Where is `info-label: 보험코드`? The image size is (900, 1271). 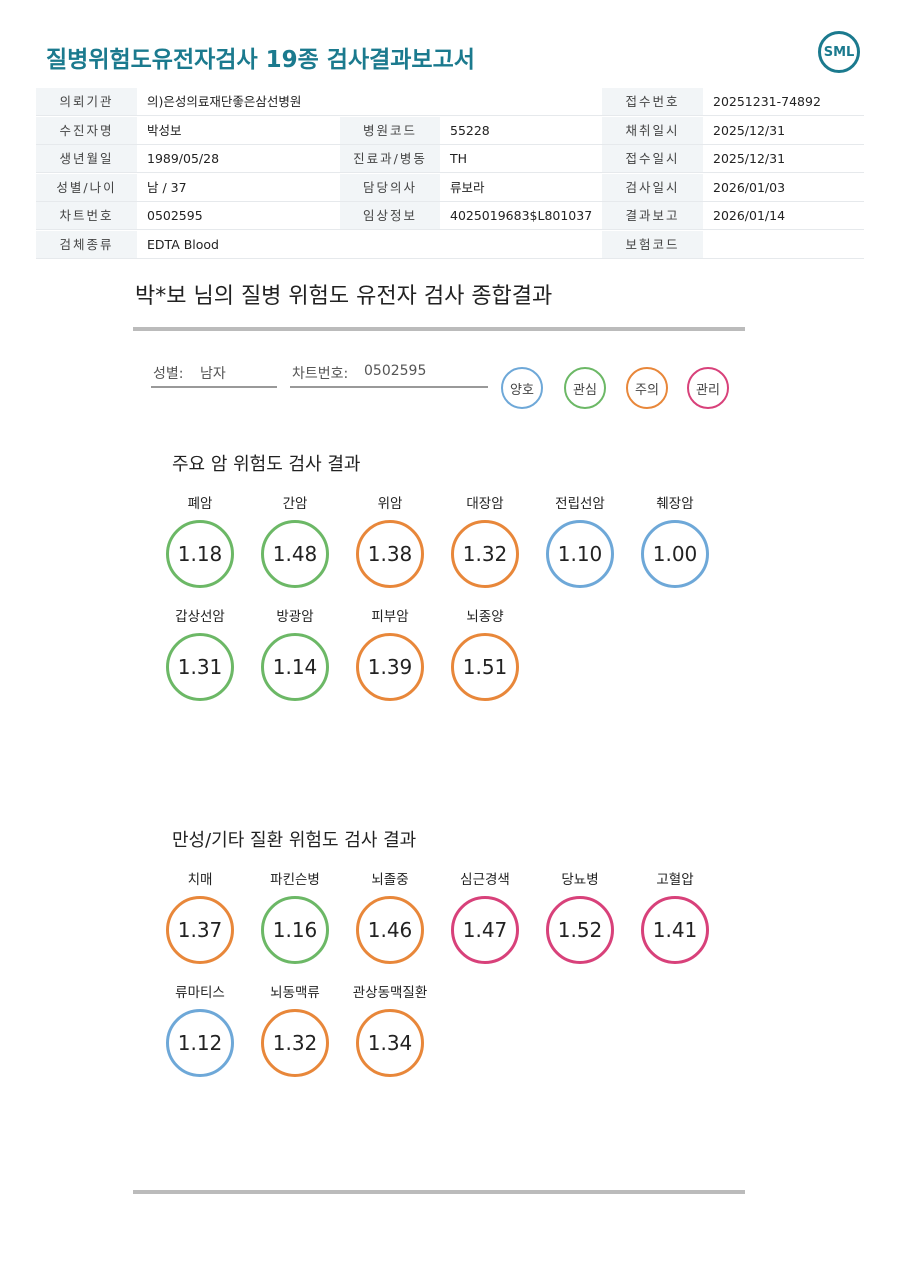
info-label: 보험코드 is located at coordinates (652, 245).